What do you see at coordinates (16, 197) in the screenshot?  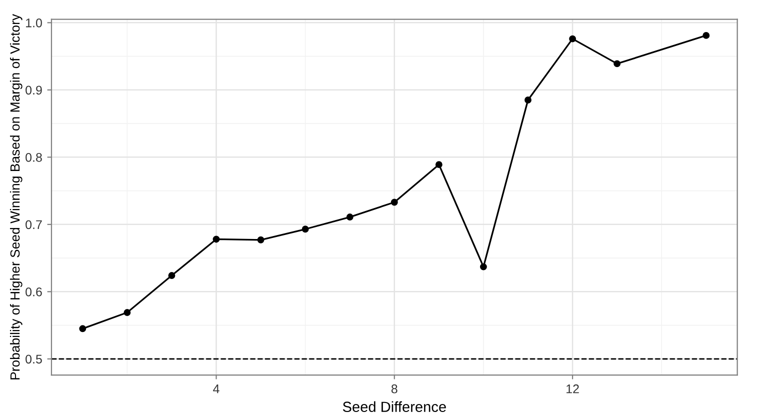 I see `y-axis-title: Probability of Higher Seed Winning Based on Margin of Victory` at bounding box center [16, 197].